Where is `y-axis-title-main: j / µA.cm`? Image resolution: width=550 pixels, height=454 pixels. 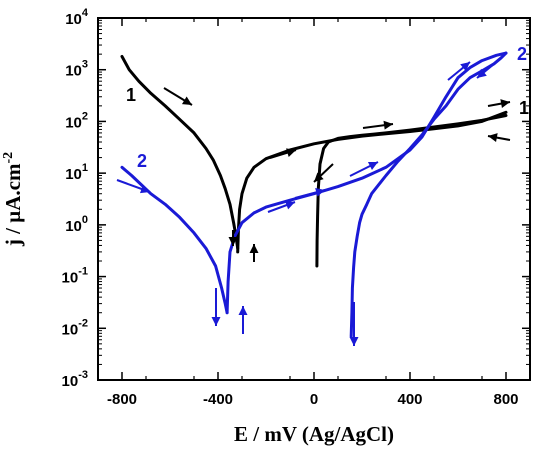 y-axis-title-main: j / µA.cm is located at coordinates (13, 205).